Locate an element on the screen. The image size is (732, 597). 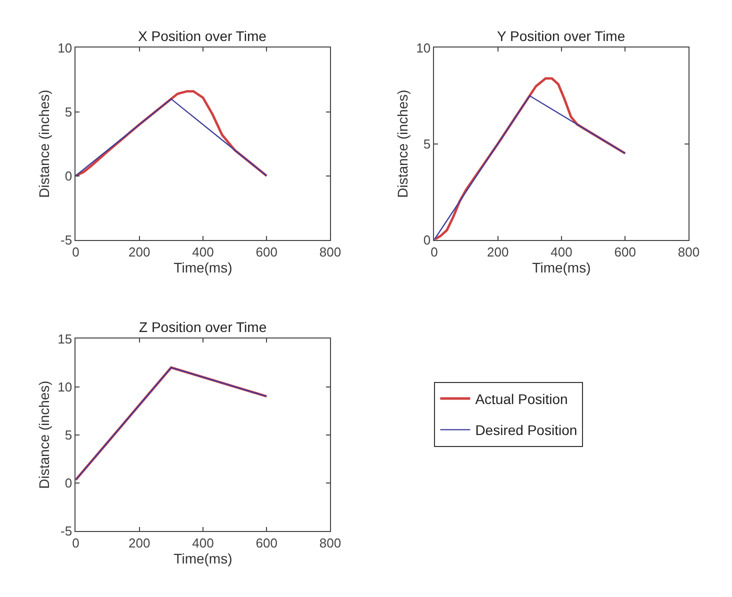
chart-title: Z Position over Time is located at coordinates (203, 327).